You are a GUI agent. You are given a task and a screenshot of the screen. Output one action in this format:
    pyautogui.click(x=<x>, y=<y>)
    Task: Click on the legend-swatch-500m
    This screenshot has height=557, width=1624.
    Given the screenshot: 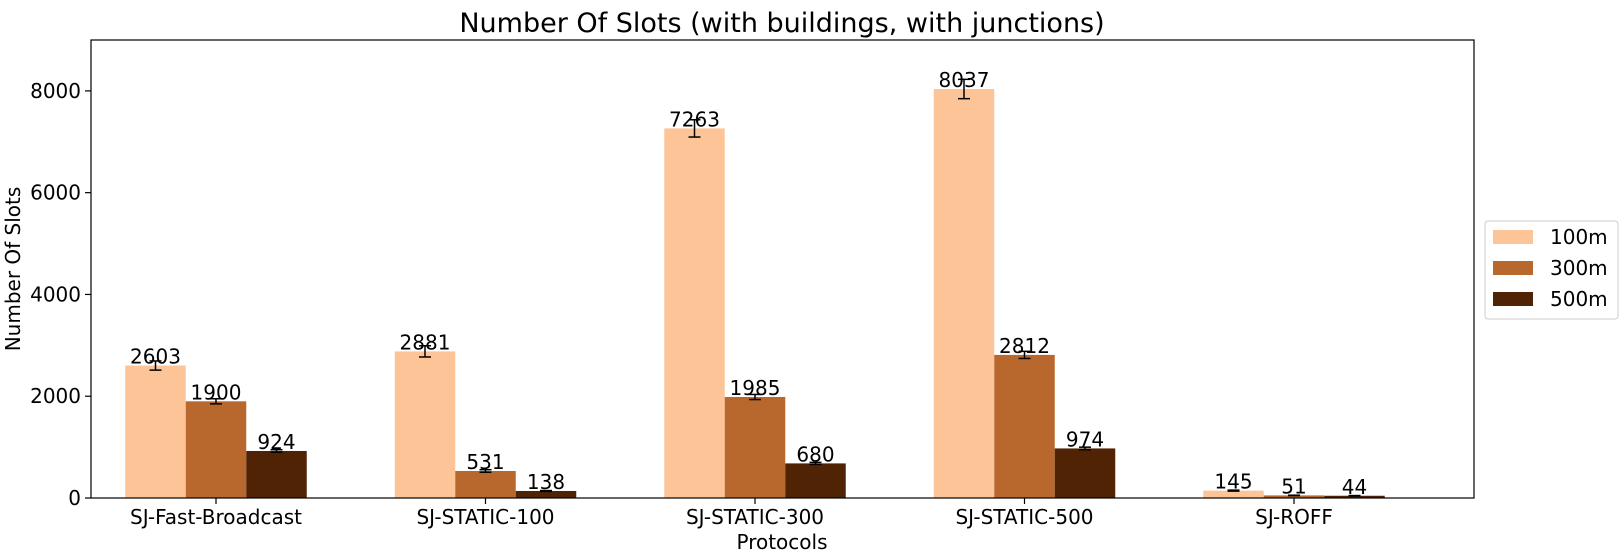 What is the action you would take?
    pyautogui.click(x=1513, y=299)
    